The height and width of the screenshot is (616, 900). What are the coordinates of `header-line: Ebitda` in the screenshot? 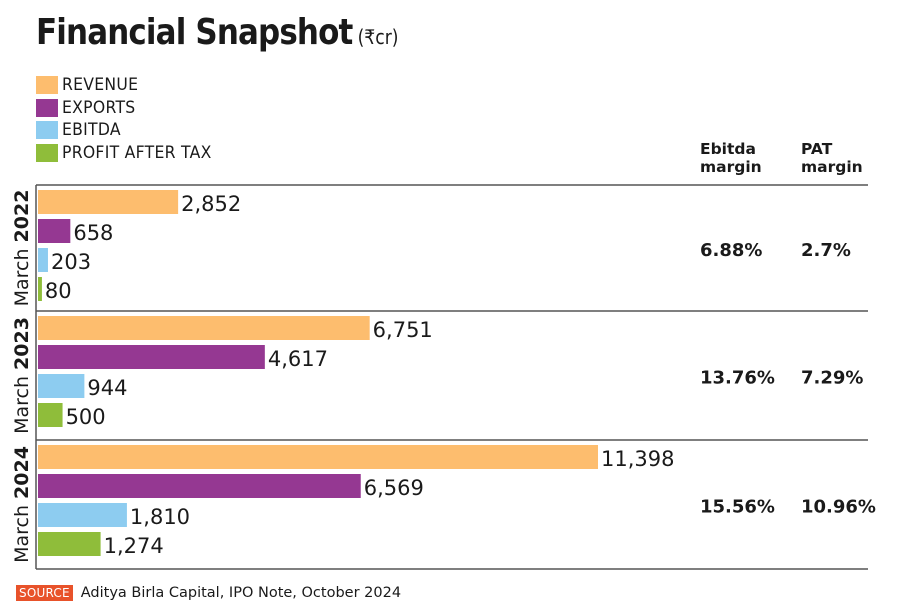 It's located at (728, 149).